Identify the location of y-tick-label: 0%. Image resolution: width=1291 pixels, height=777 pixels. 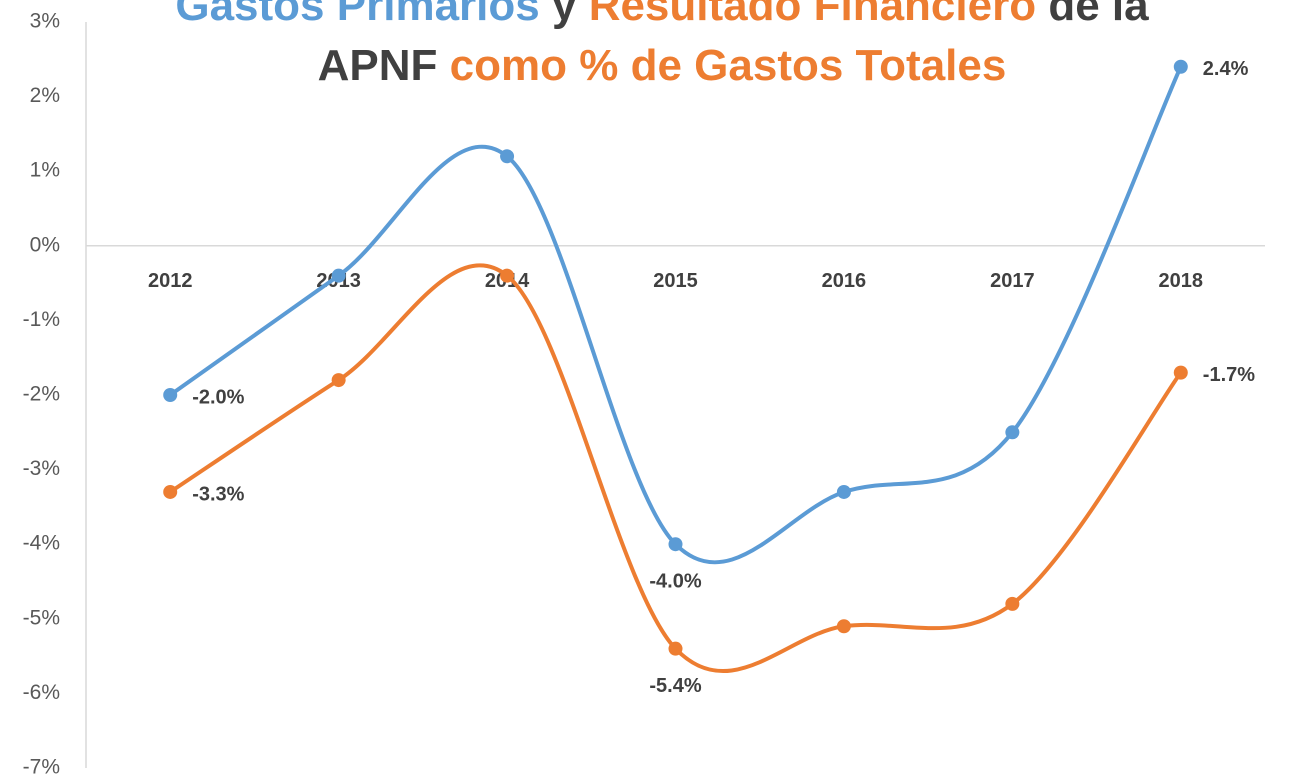
(45, 244).